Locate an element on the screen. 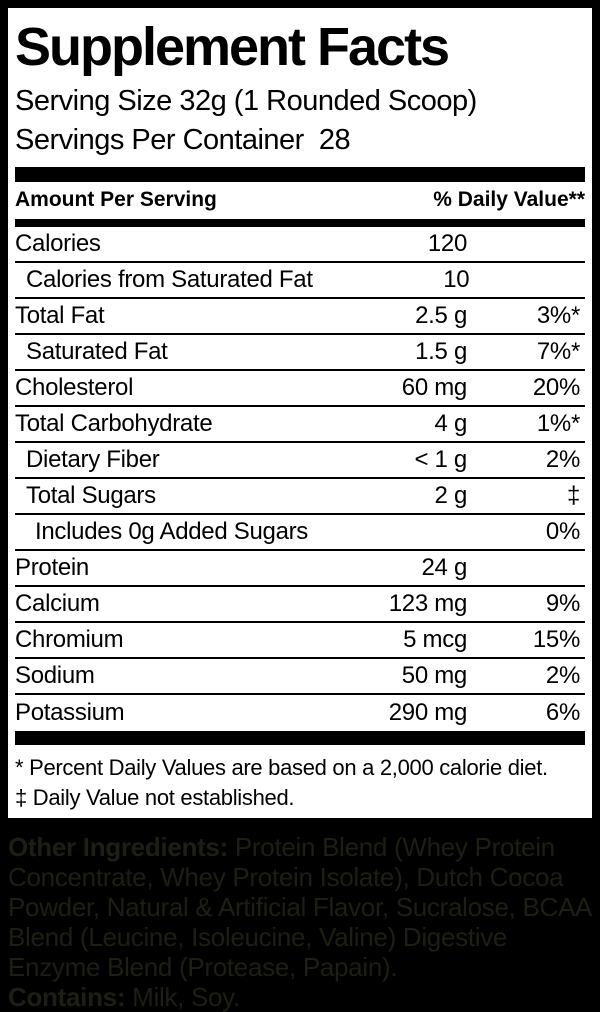 The image size is (600, 1012). nutrient-amount: 4 g is located at coordinates (451, 423).